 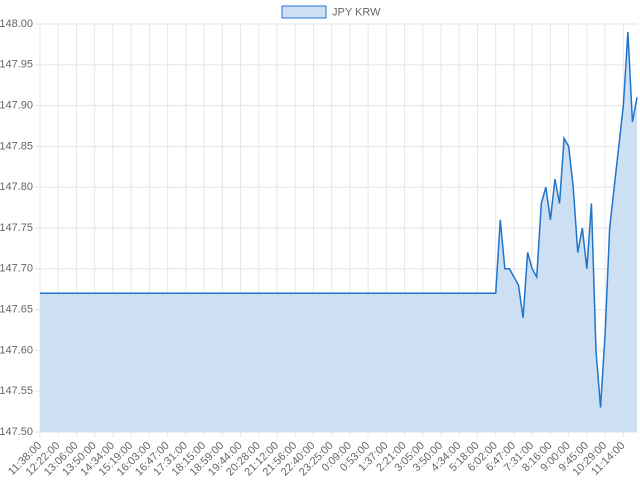 What do you see at coordinates (16, 391) in the screenshot?
I see `y-tick-label: 147.55` at bounding box center [16, 391].